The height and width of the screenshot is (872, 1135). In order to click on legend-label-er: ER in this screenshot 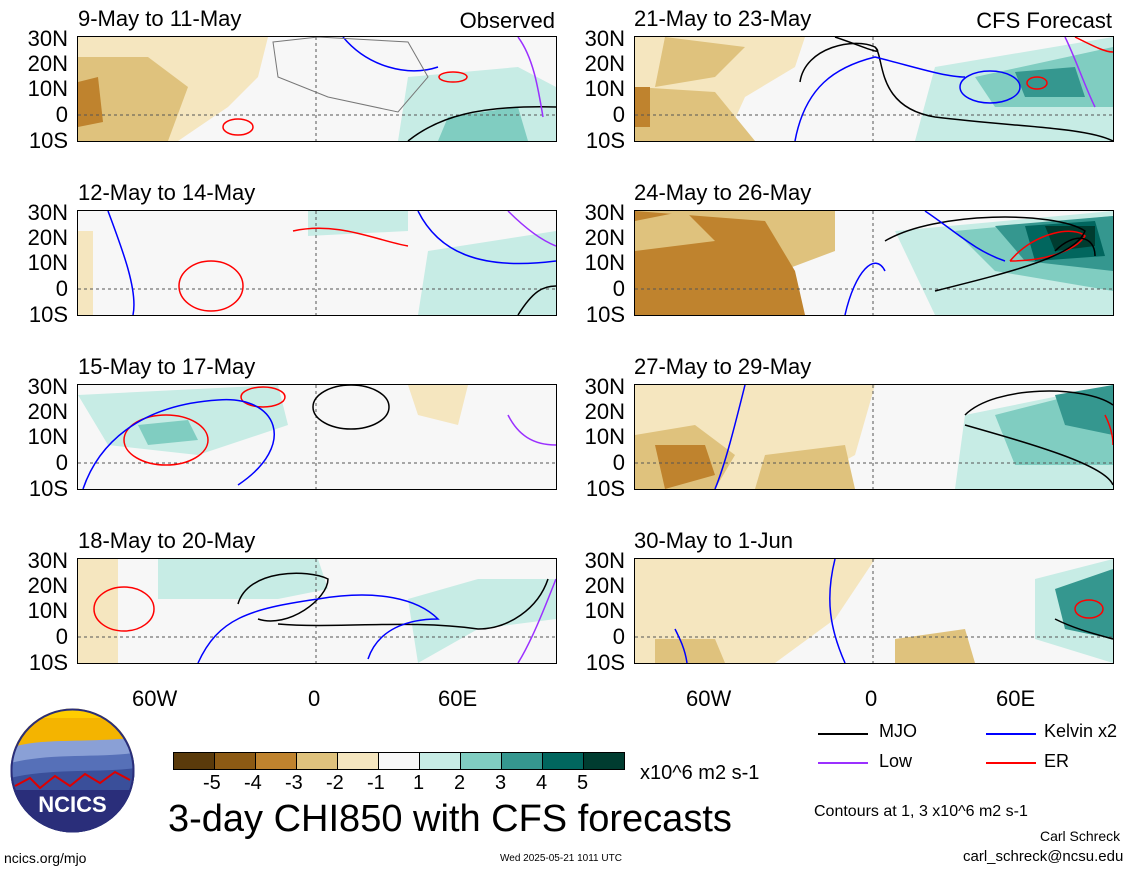, I will do `click(1057, 761)`.